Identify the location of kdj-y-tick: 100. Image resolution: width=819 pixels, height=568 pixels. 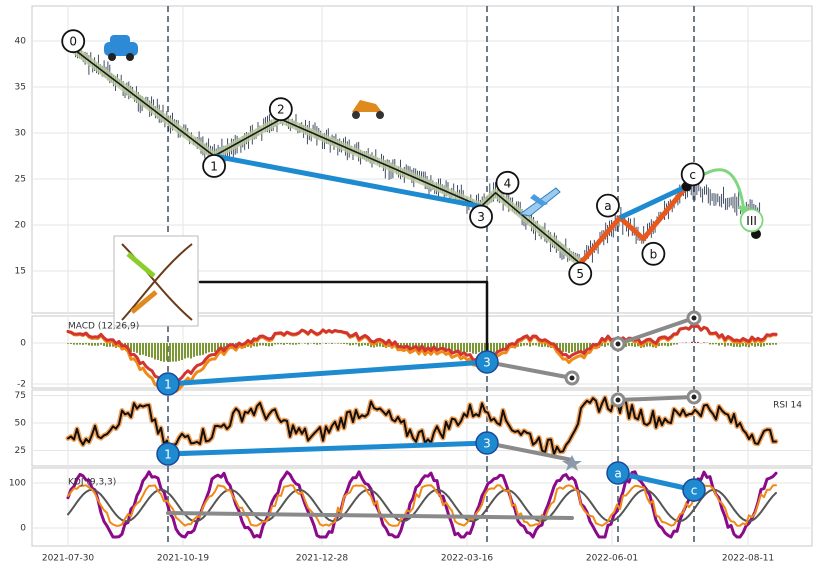
(17, 484).